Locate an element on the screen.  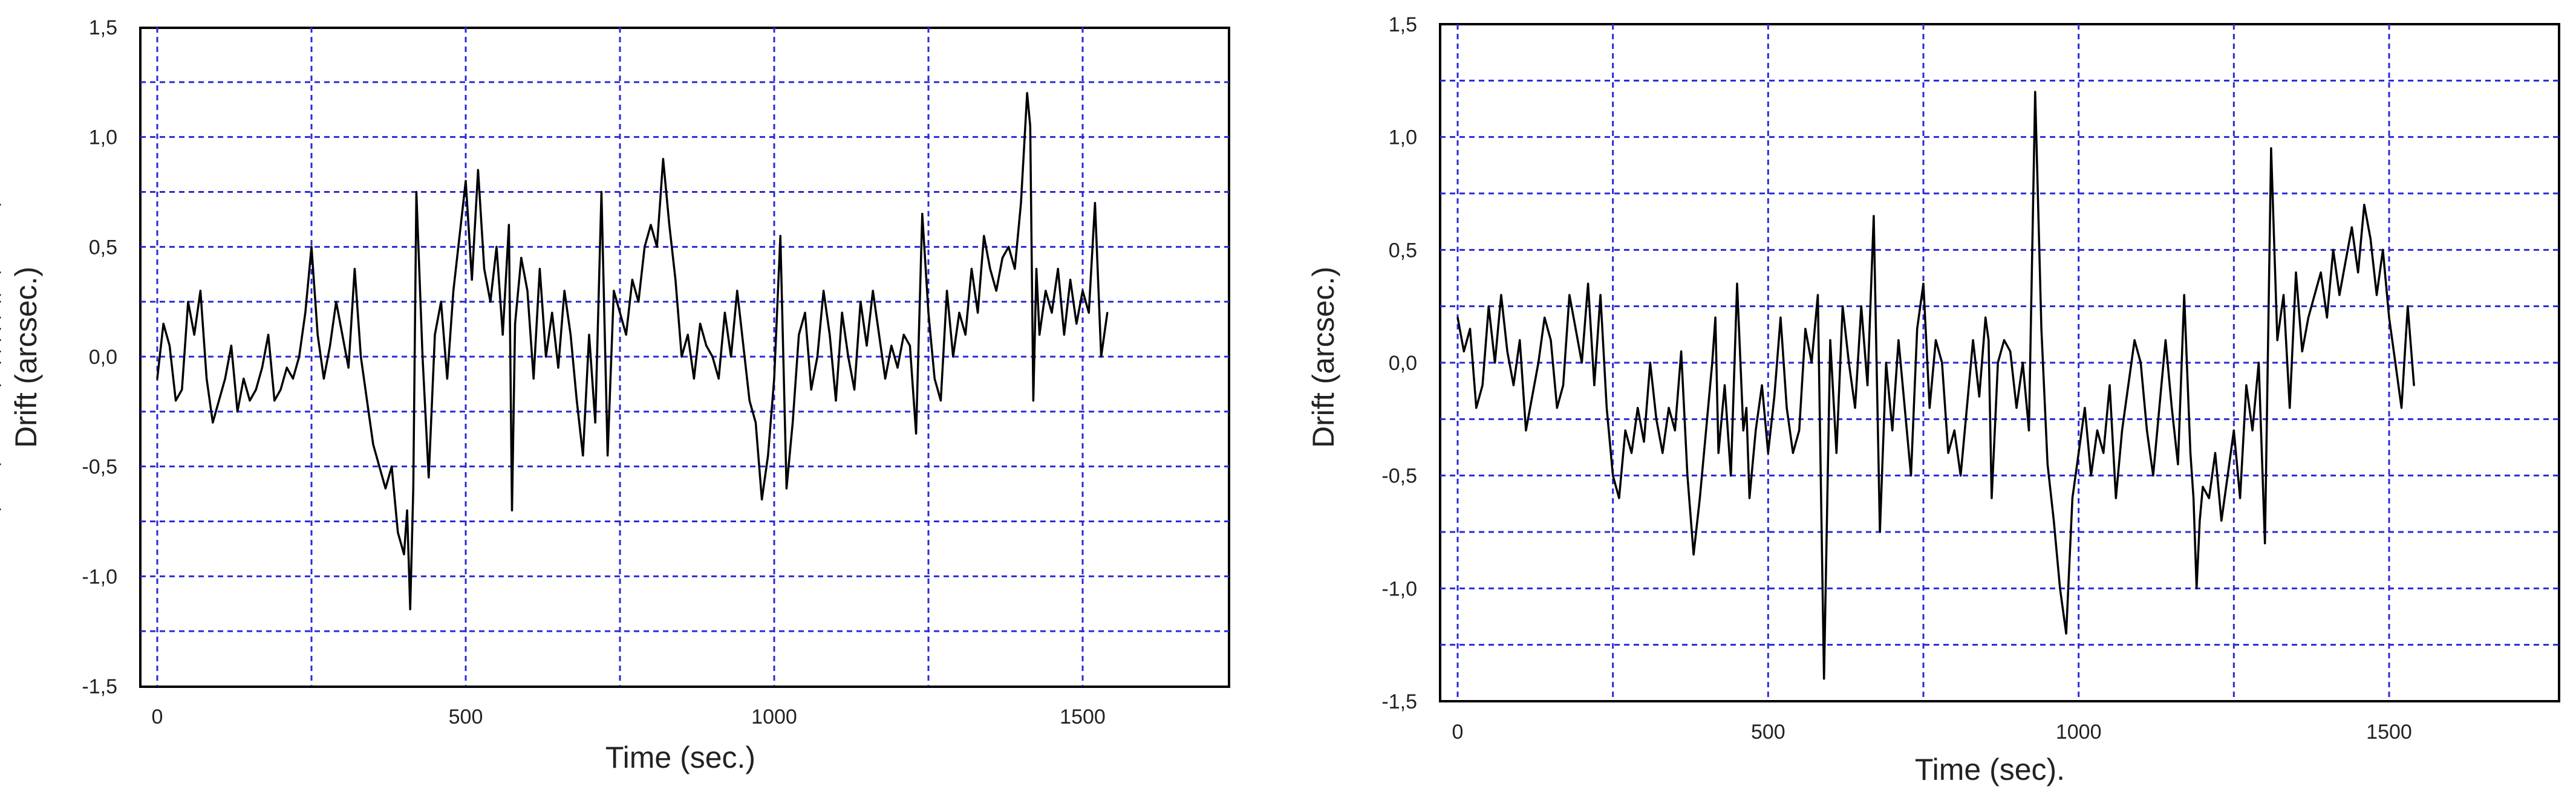
y-tick-label: -1,5 is located at coordinates (99, 687).